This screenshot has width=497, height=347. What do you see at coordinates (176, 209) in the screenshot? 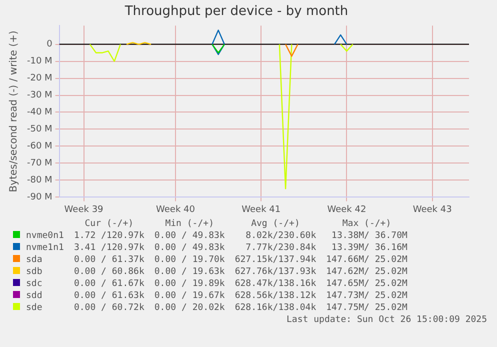
I see `x-tick-label: Week 40` at bounding box center [176, 209].